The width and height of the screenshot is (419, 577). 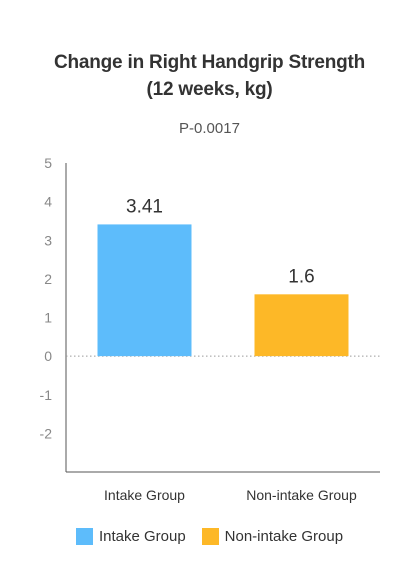 I want to click on legend-item-intake: Intake Group, so click(x=130, y=536).